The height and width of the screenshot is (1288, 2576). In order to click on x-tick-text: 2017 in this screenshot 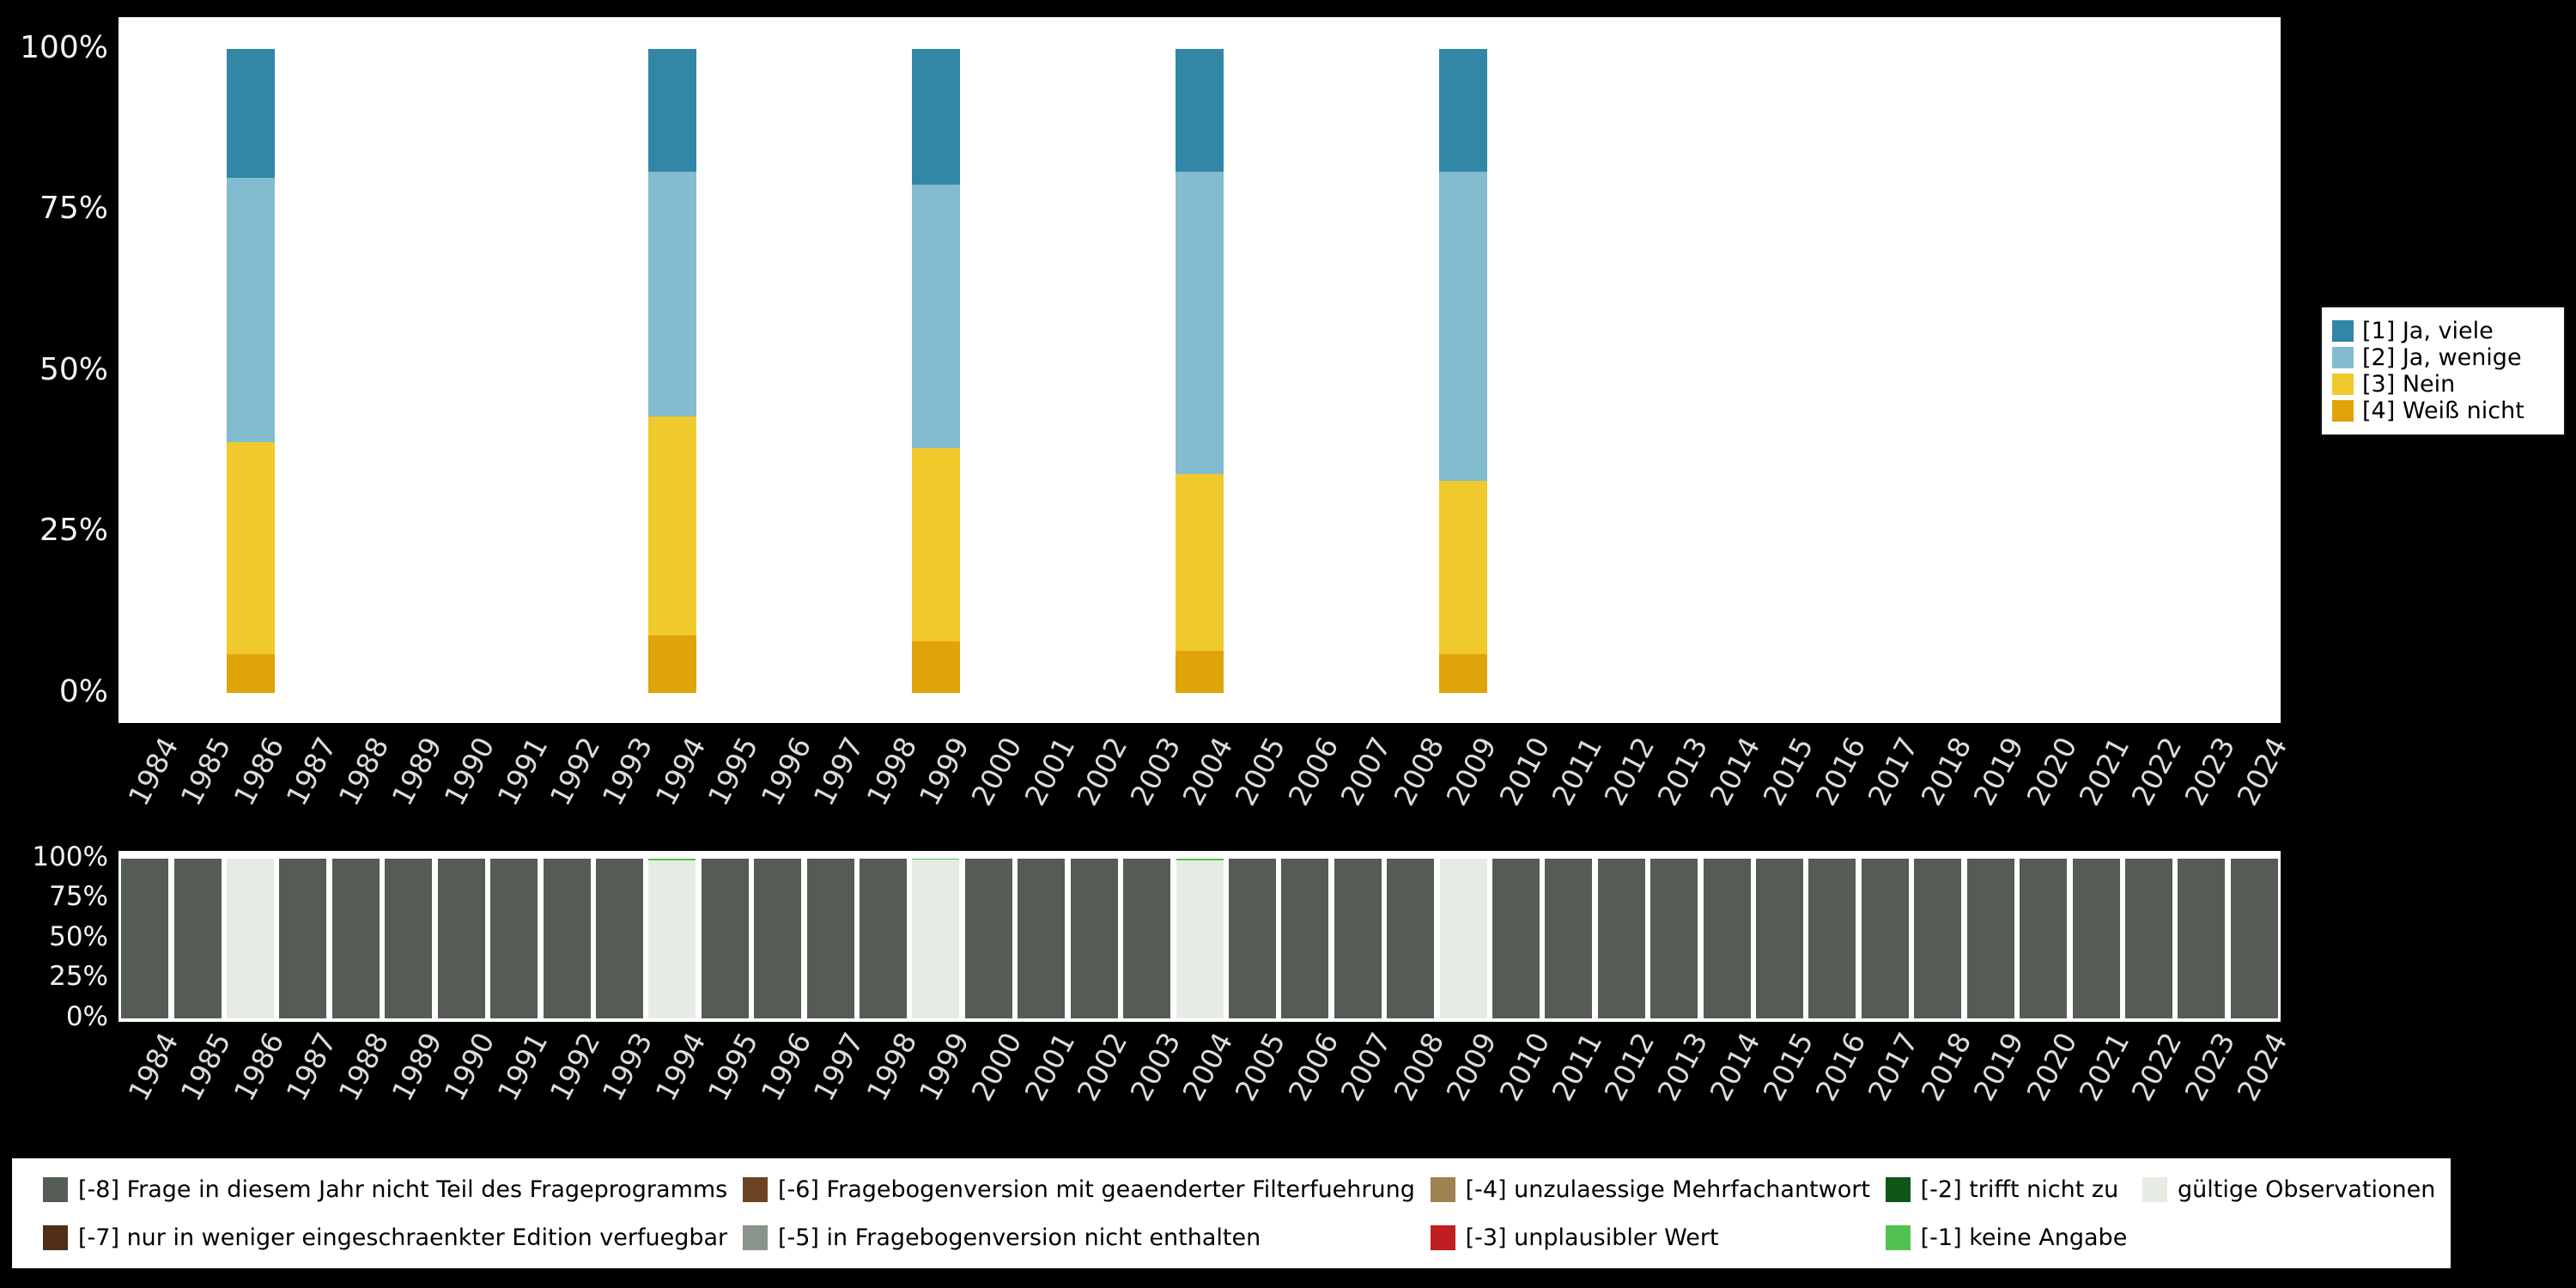, I will do `click(1893, 1067)`.